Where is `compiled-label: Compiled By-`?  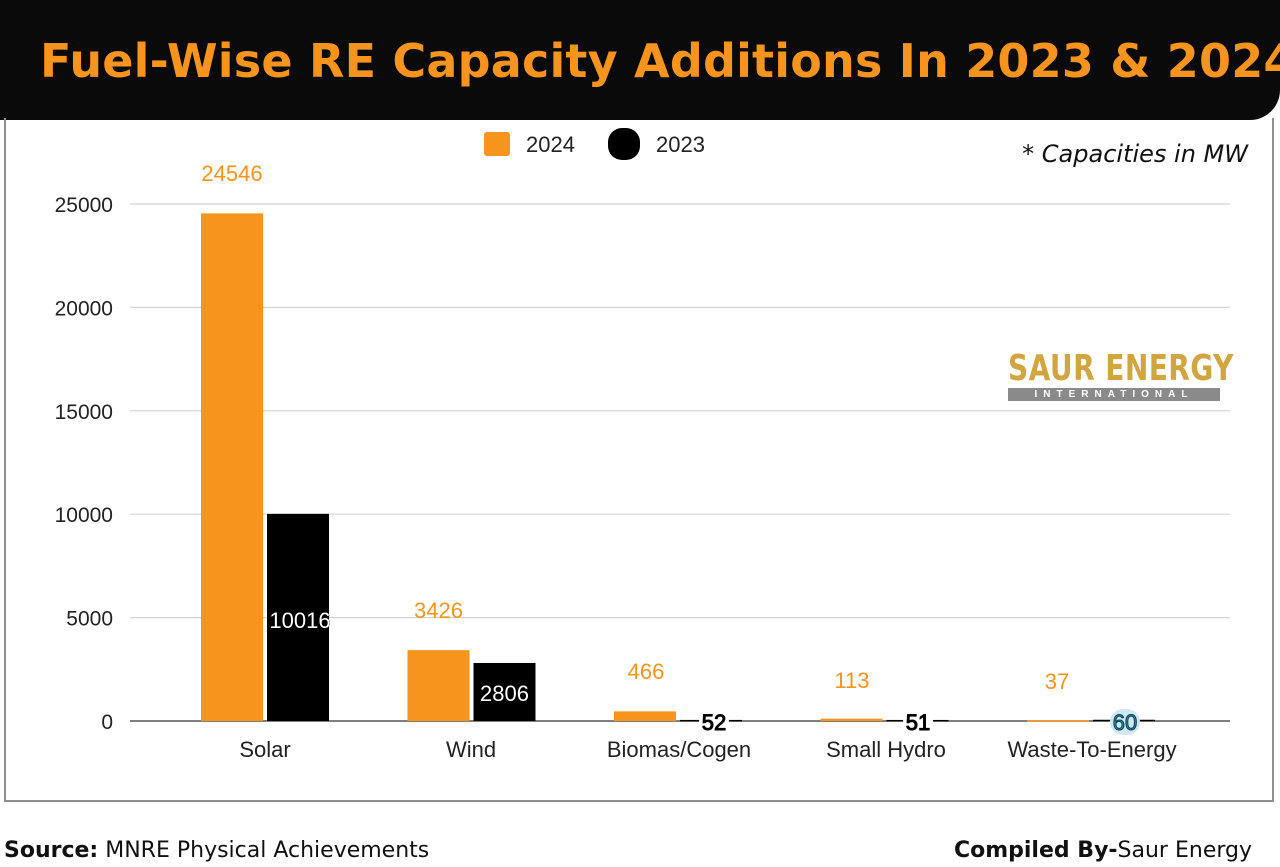 compiled-label: Compiled By- is located at coordinates (1035, 850).